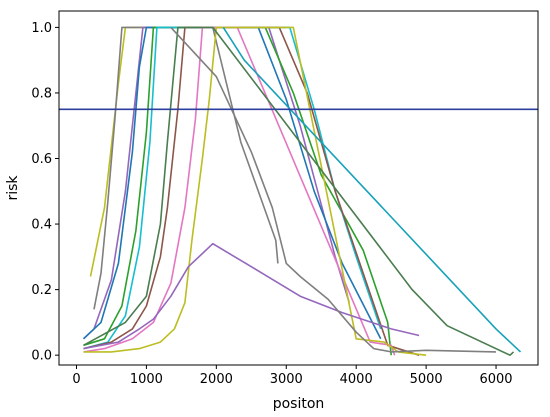  What do you see at coordinates (41, 290) in the screenshot?
I see `y-tick-label: 0.2` at bounding box center [41, 290].